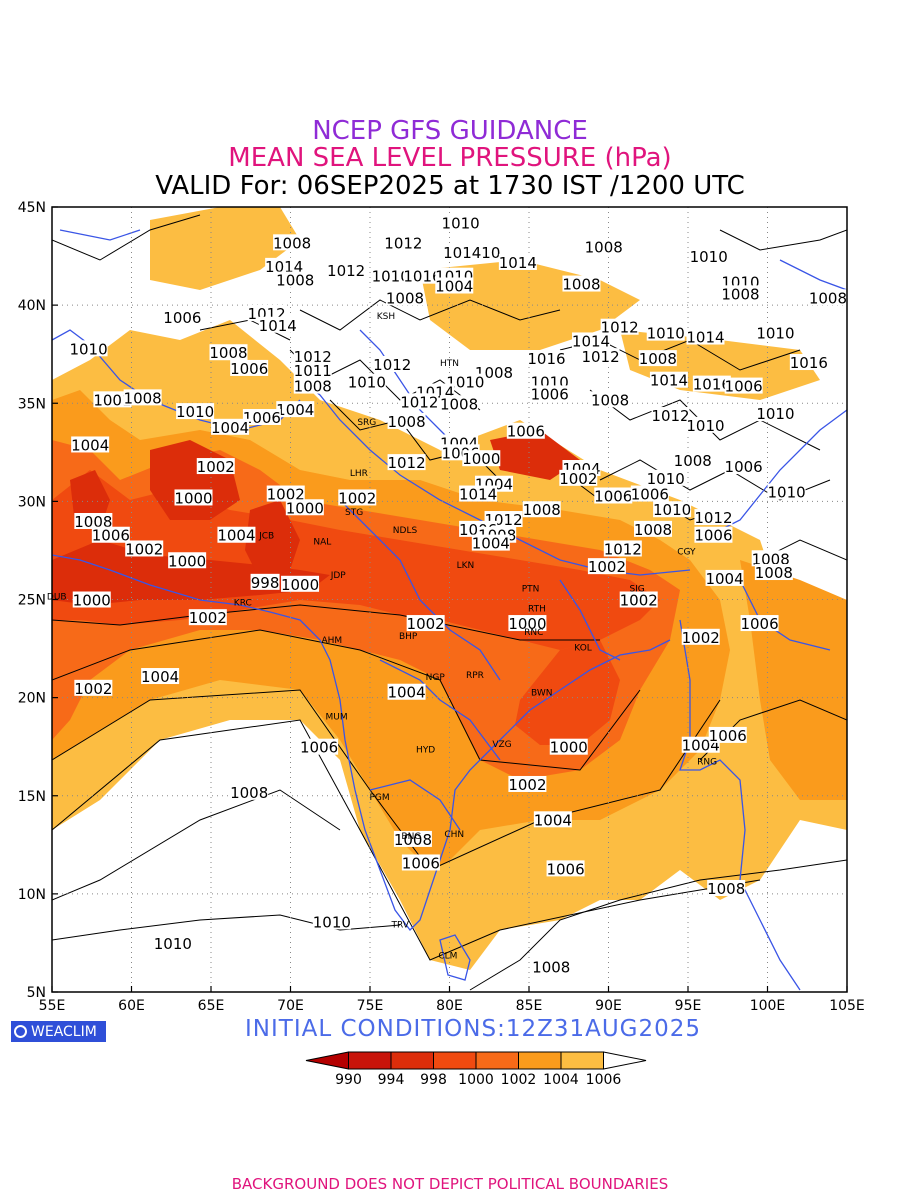 The height and width of the screenshot is (1200, 900). I want to click on city-code: KRC, so click(243, 603).